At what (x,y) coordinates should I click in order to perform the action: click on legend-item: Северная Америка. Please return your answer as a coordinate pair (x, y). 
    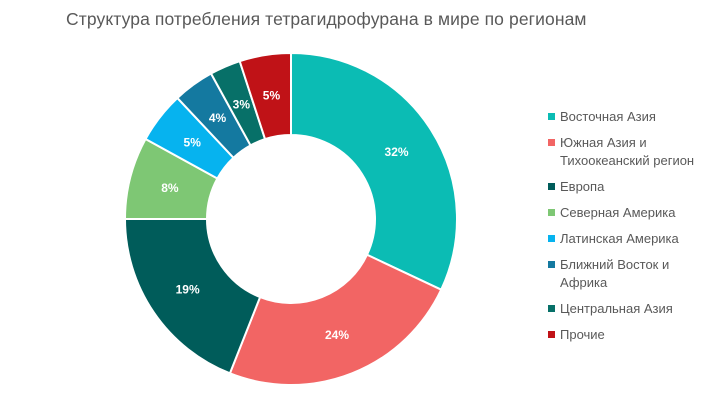
    Looking at the image, I should click on (633, 213).